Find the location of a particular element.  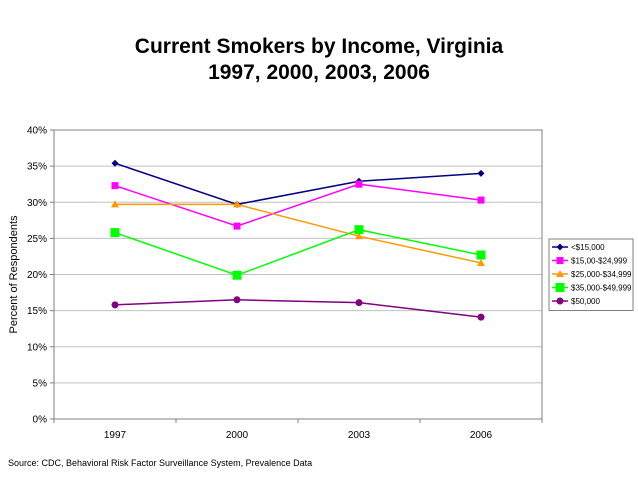

data-point-s4-1997 is located at coordinates (115, 305).